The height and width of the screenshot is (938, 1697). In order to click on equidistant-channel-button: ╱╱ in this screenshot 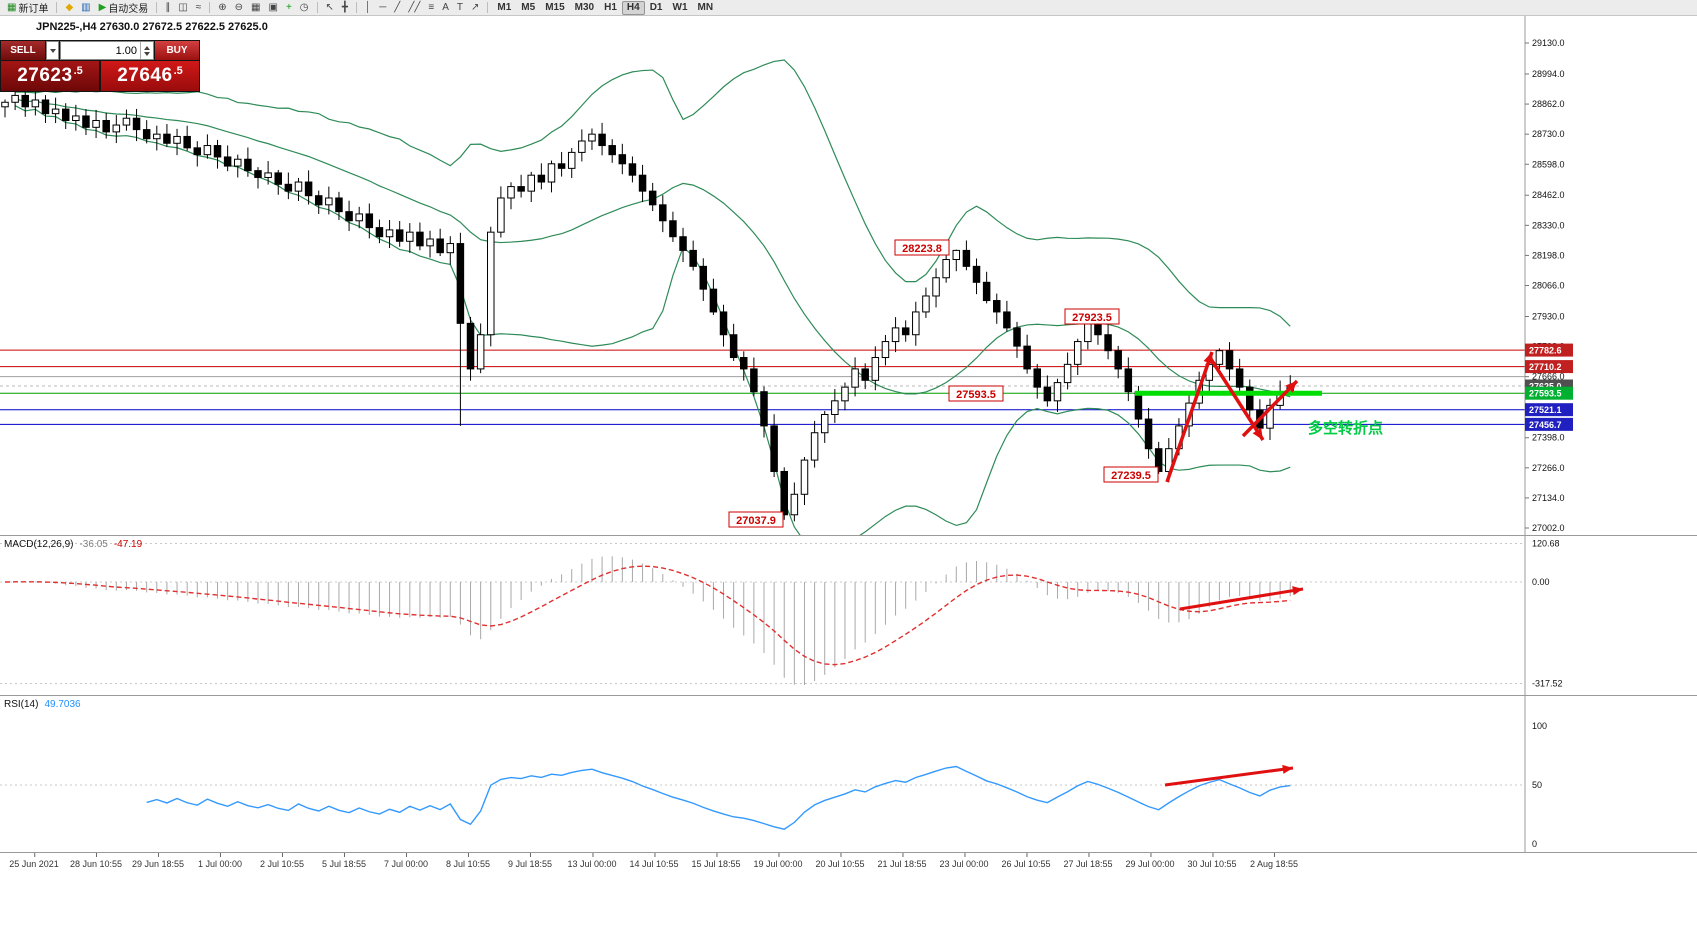, I will do `click(414, 8)`.